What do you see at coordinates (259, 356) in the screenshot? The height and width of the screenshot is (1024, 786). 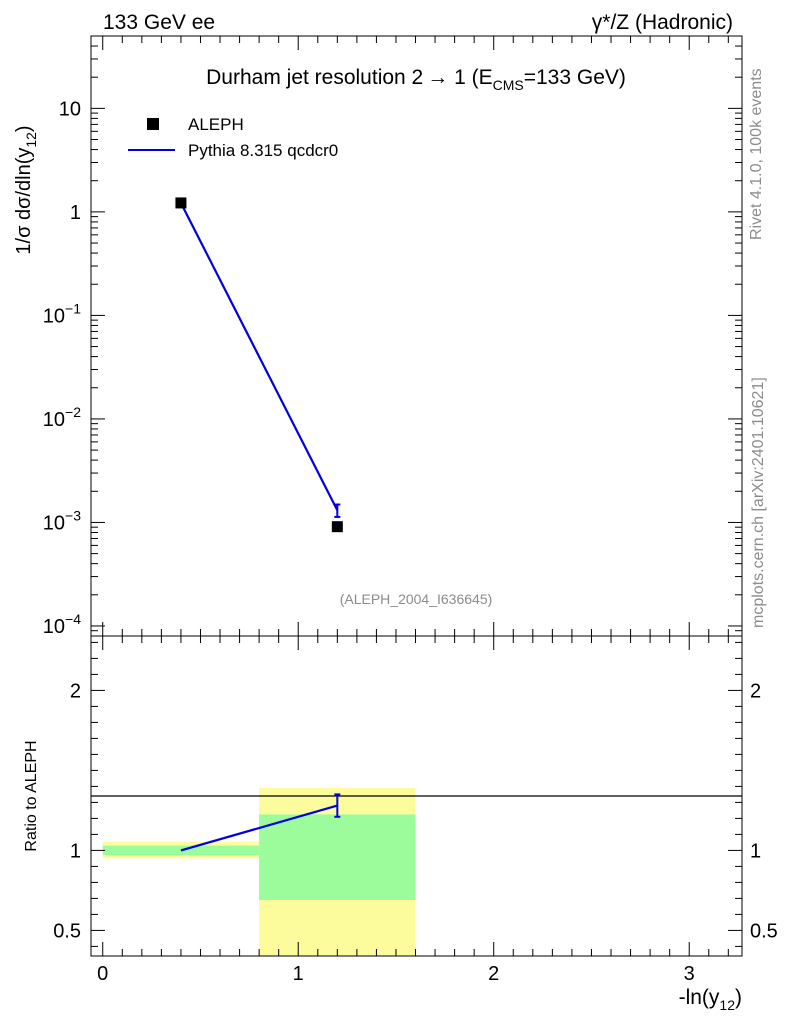 I see `pythia-line` at bounding box center [259, 356].